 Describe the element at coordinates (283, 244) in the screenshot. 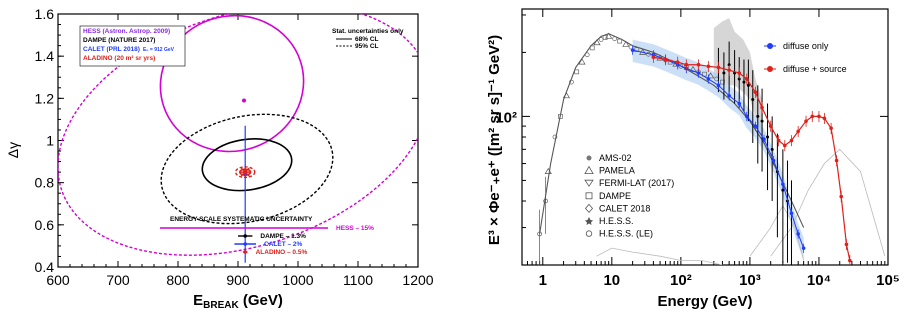

I see `systematic-label: CALET – 2%` at that location.